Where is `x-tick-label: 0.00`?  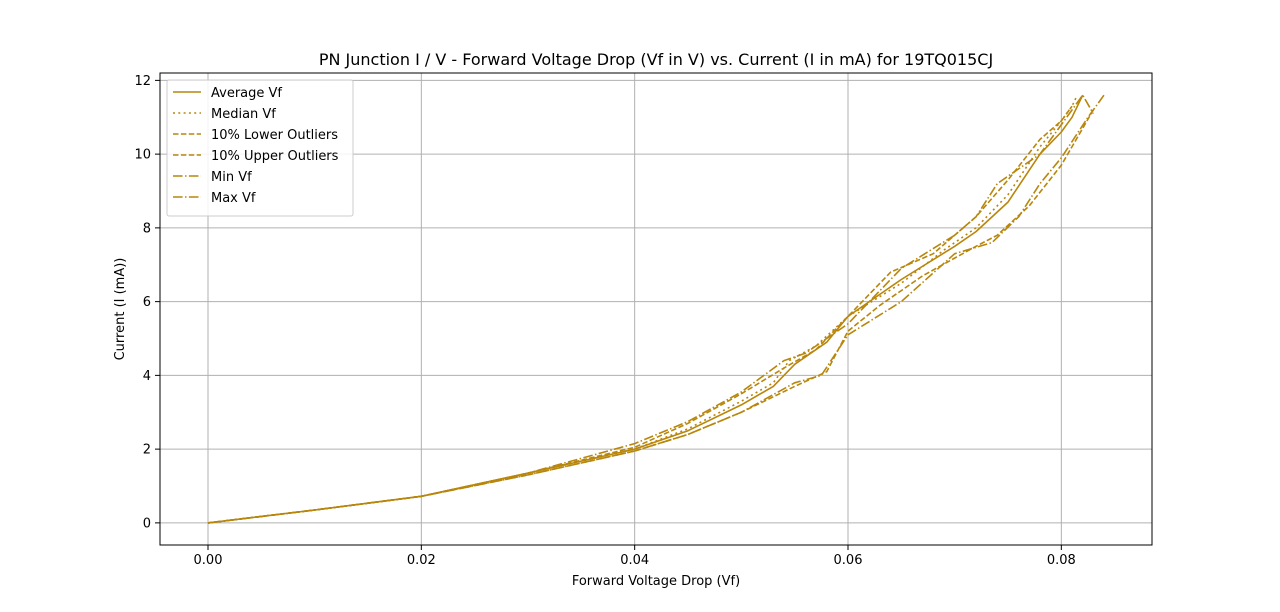
x-tick-label: 0.00 is located at coordinates (208, 560).